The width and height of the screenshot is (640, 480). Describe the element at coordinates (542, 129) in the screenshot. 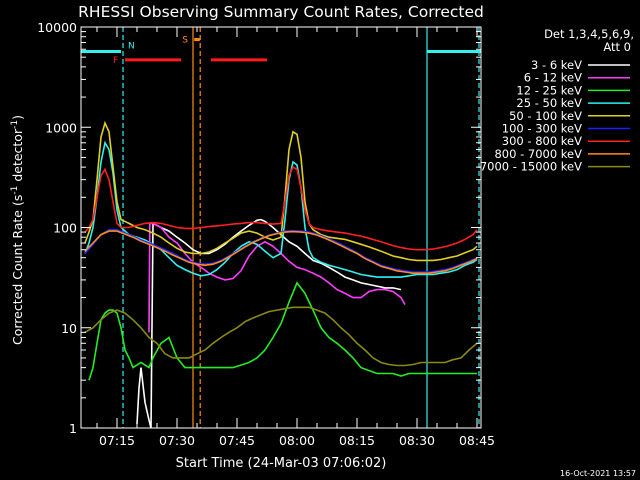

I see `legend-entry-label-5: 100 - 300 keV` at that location.